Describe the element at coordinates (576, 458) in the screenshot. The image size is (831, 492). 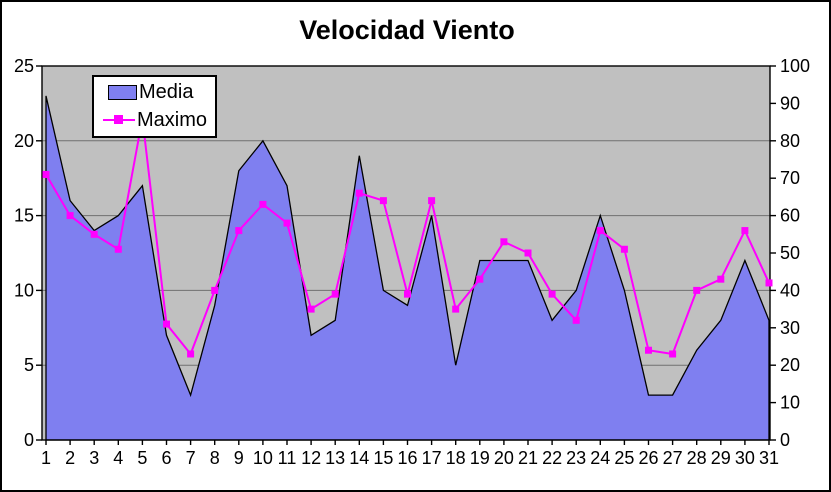
I see `x-axis-label: 23` at that location.